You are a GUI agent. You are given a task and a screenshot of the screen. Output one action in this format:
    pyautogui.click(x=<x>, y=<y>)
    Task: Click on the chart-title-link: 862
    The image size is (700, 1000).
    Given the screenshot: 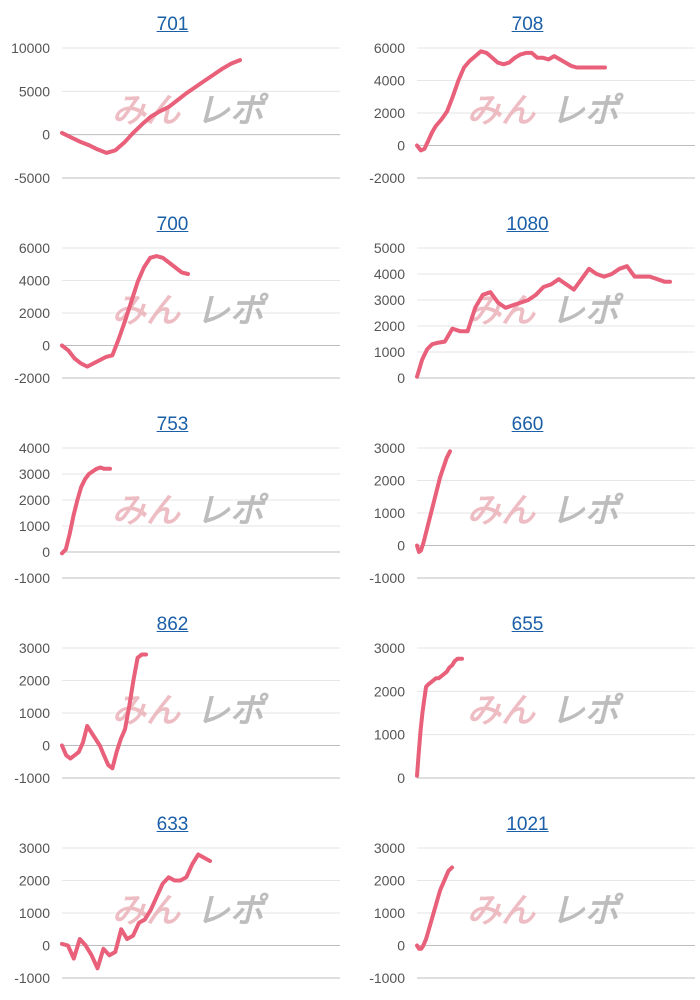 What is the action you would take?
    pyautogui.click(x=172, y=624)
    